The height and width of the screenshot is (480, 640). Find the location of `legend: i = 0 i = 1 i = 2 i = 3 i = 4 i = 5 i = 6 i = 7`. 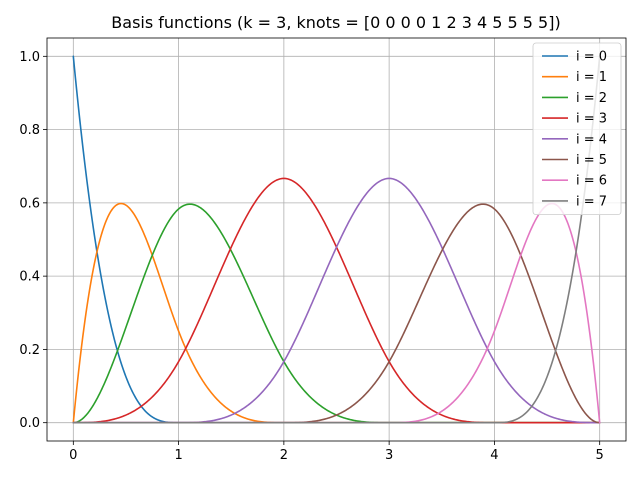

legend: i = 0 i = 1 i = 2 i = 3 i = 4 i = 5 i = 6 i = 7 is located at coordinates (577, 129).